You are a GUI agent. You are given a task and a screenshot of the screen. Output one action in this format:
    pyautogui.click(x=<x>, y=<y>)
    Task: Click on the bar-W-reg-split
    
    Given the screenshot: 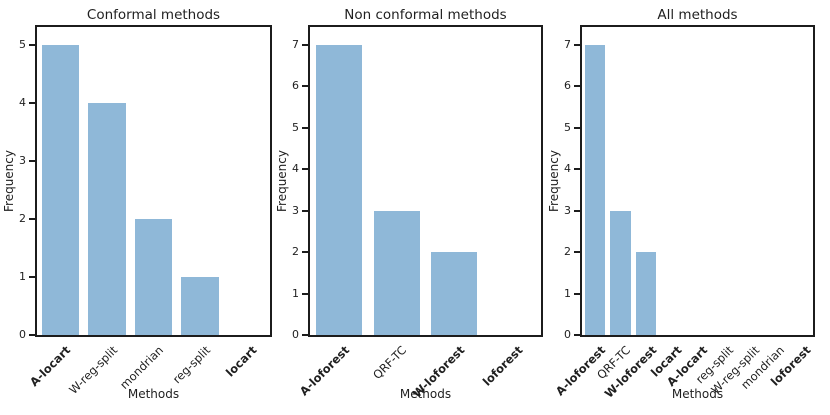 What is the action you would take?
    pyautogui.click(x=107, y=219)
    